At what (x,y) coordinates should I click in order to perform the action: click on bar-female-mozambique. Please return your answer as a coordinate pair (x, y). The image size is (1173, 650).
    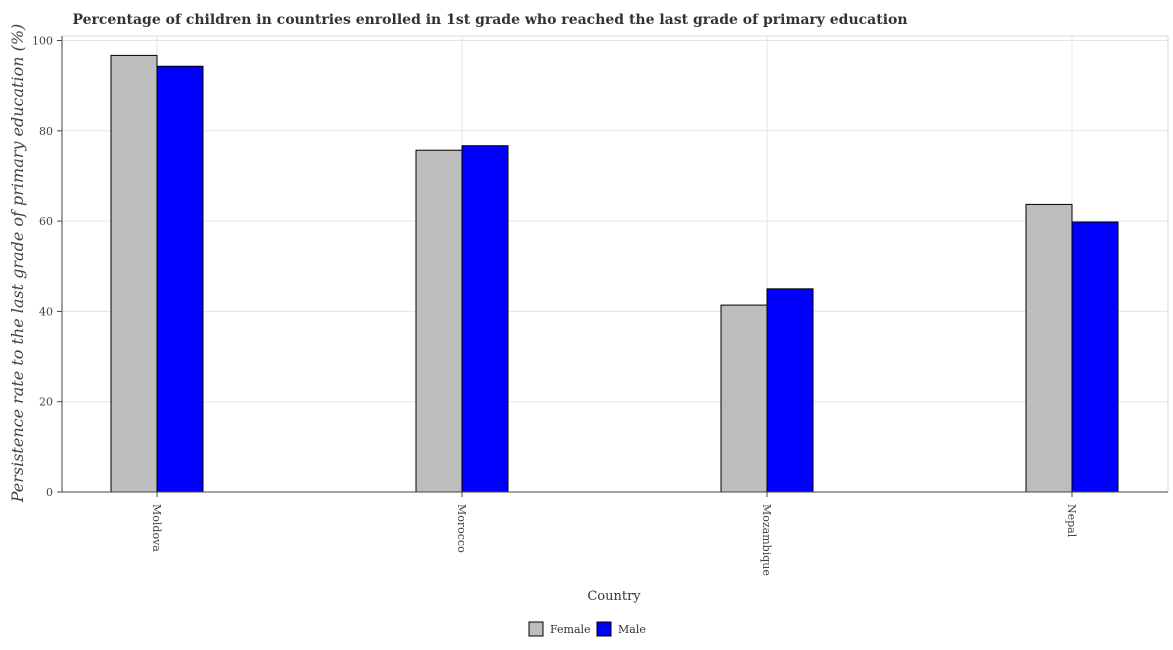
    Looking at the image, I should click on (744, 398).